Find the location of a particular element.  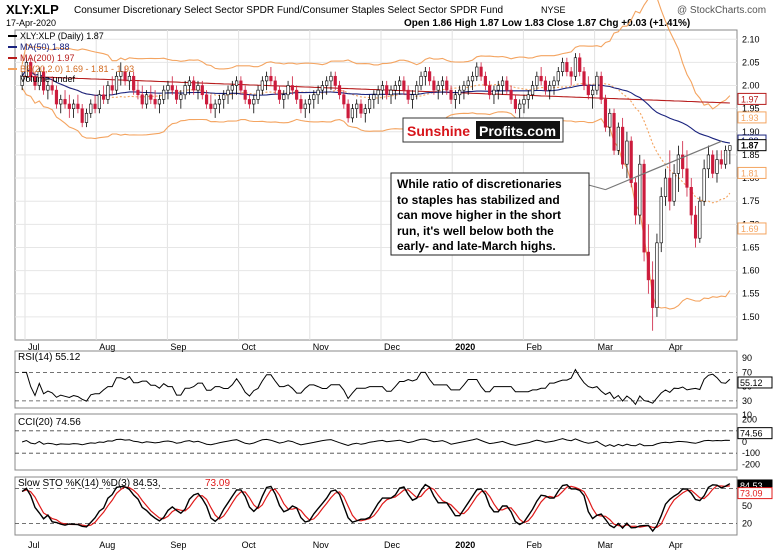

rsi-panel: 907050301055.12 is located at coordinates (393, 385).